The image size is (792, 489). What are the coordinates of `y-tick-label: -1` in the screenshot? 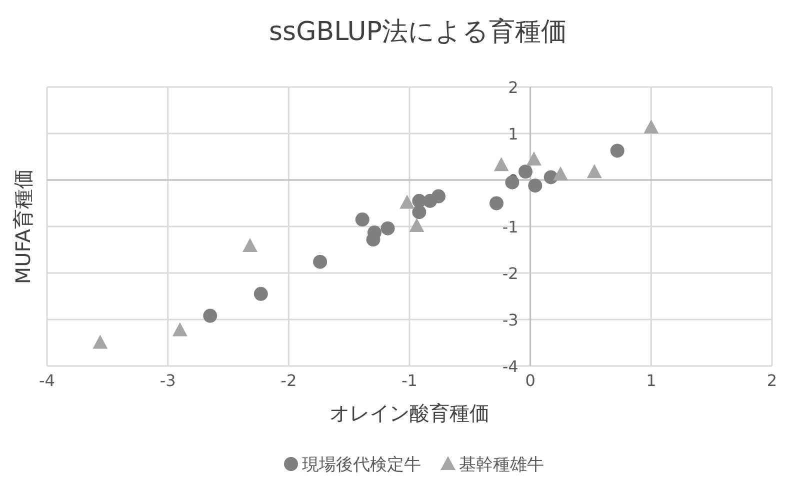 It's located at (510, 227).